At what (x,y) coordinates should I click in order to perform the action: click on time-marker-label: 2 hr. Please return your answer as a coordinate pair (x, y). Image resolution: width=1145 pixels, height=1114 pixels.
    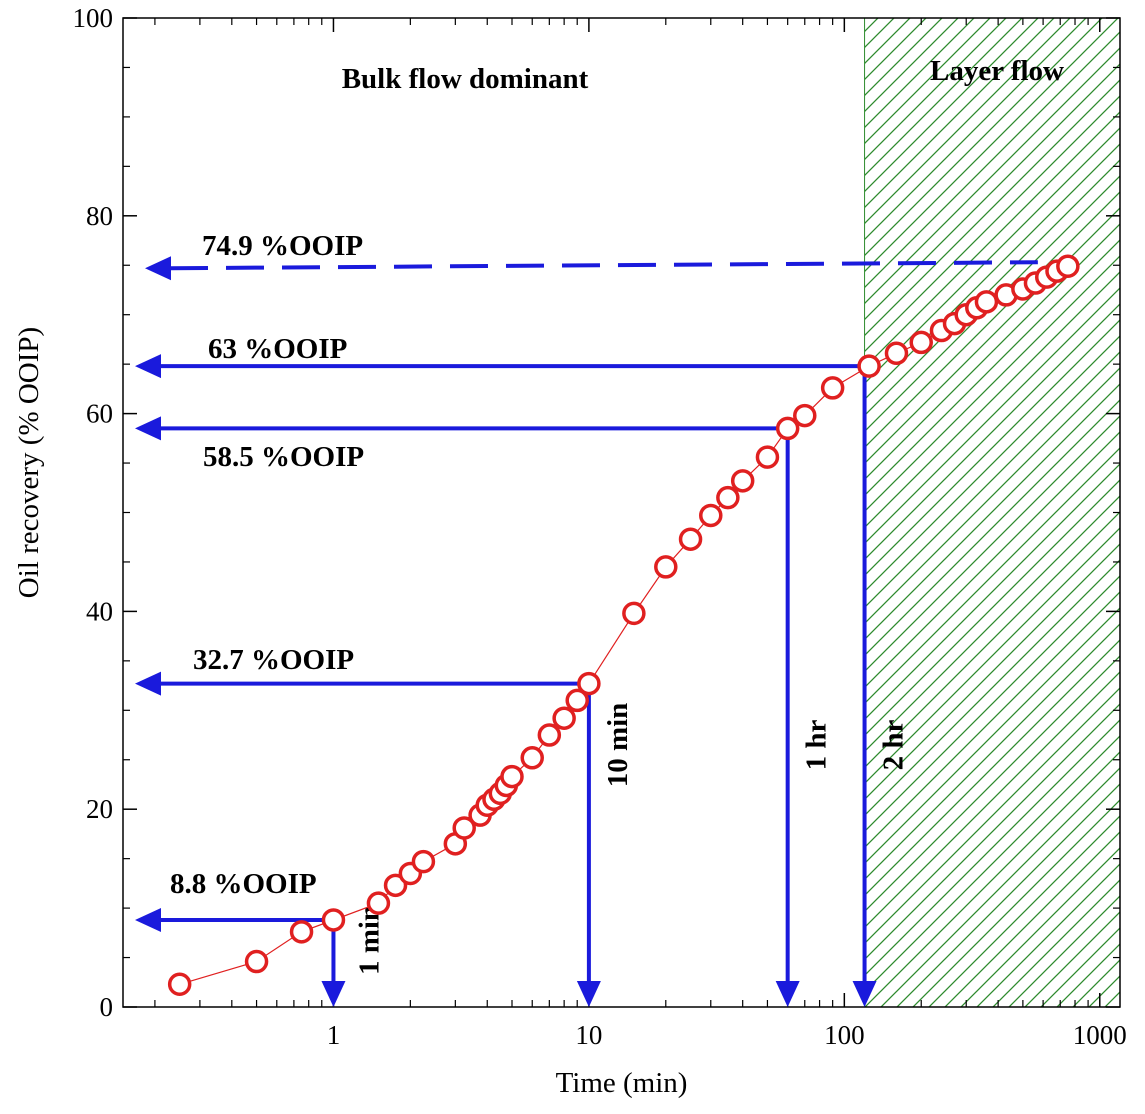
    Looking at the image, I should click on (894, 744).